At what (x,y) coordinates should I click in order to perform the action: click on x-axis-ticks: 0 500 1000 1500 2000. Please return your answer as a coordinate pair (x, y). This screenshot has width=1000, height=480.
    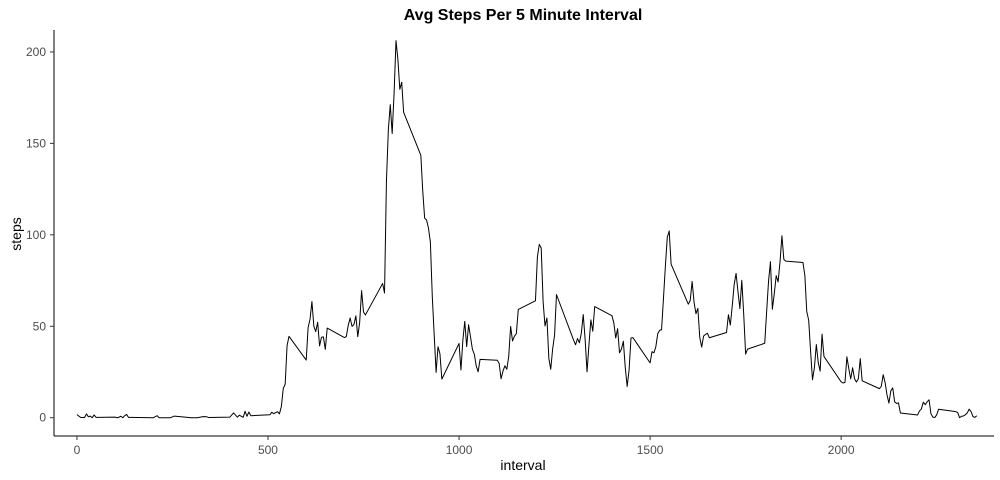
    Looking at the image, I should click on (464, 446).